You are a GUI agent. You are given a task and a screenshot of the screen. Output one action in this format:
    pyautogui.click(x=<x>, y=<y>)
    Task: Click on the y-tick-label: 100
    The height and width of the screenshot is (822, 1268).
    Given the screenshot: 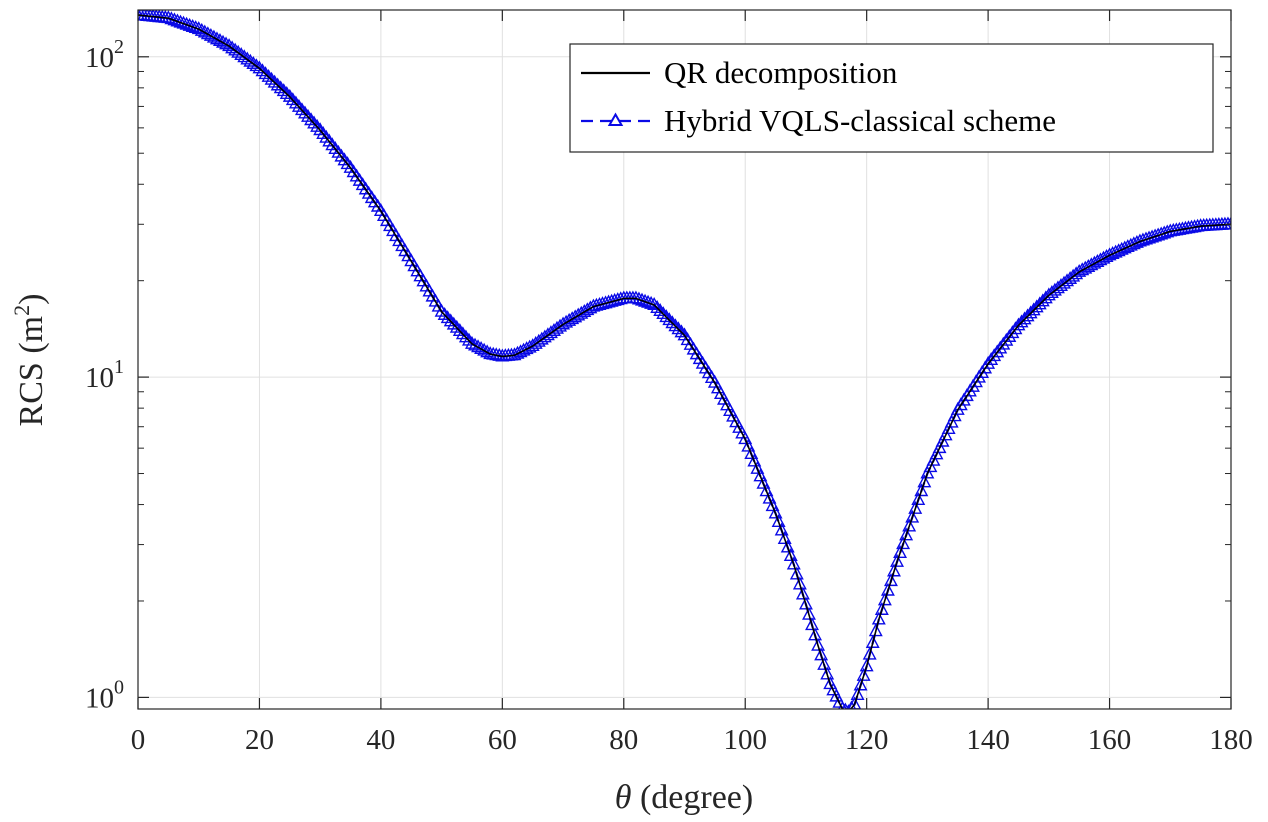 What is the action you would take?
    pyautogui.click(x=104, y=695)
    